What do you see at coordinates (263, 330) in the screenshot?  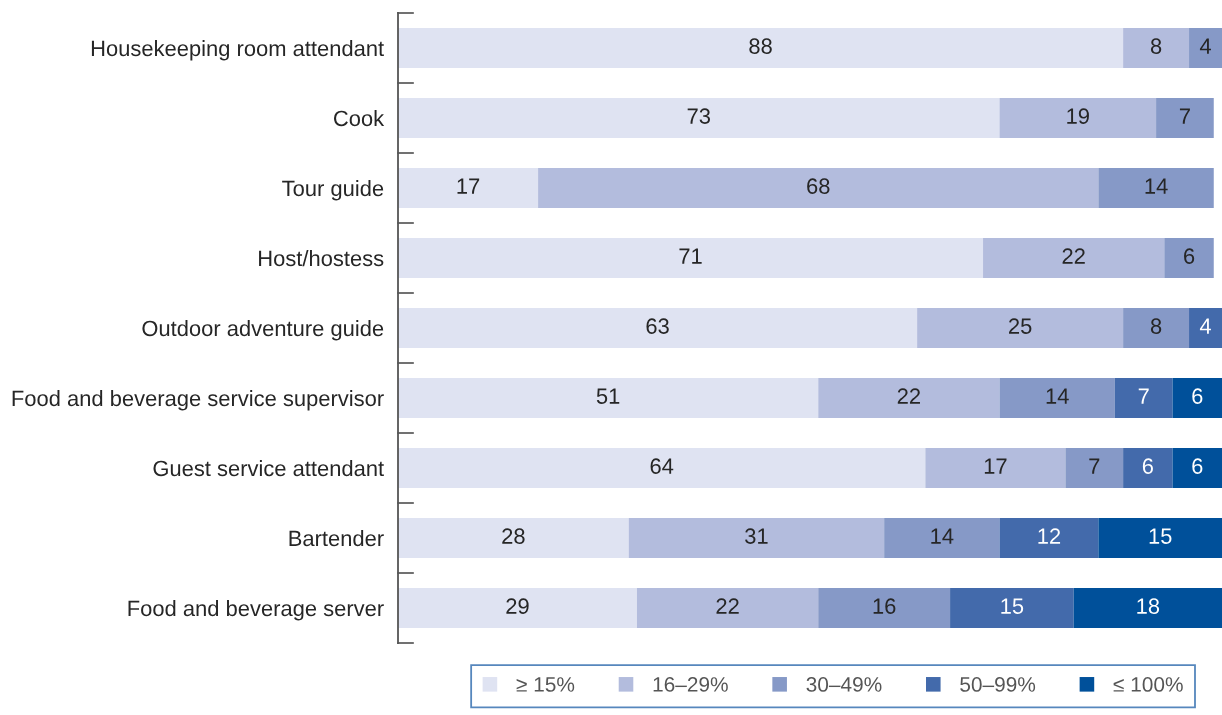 I see `y-tick-label: Outdoor adventure guide` at bounding box center [263, 330].